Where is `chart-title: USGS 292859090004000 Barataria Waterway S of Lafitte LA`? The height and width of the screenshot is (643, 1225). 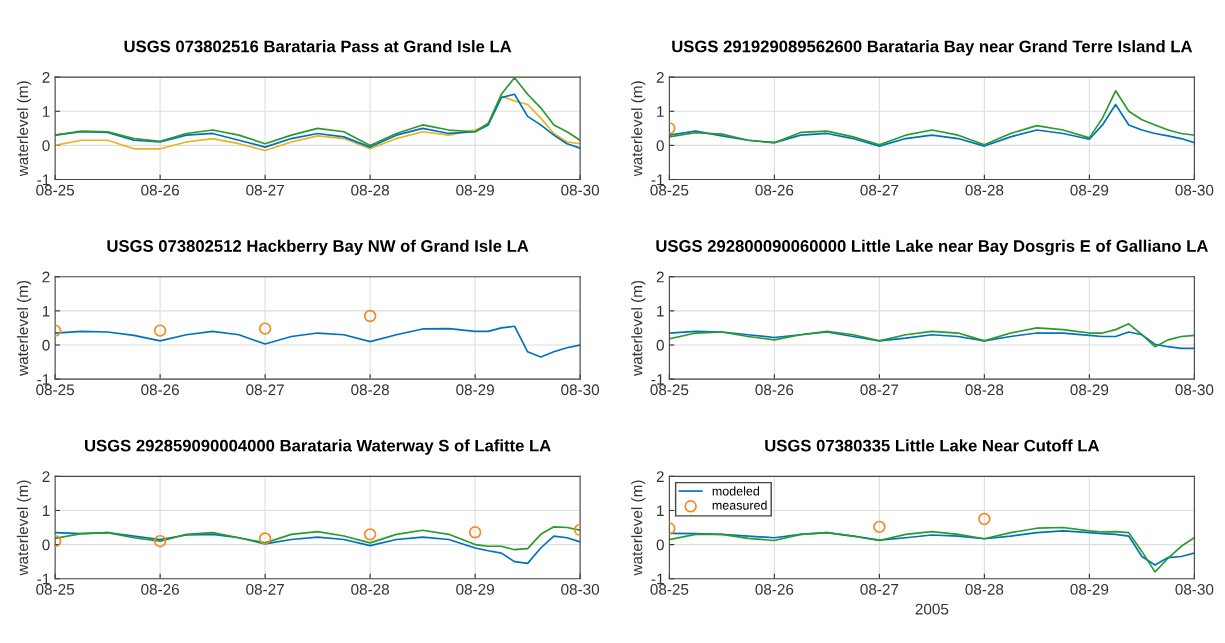
chart-title: USGS 292859090004000 Barataria Waterway S of Lafitte LA is located at coordinates (318, 447).